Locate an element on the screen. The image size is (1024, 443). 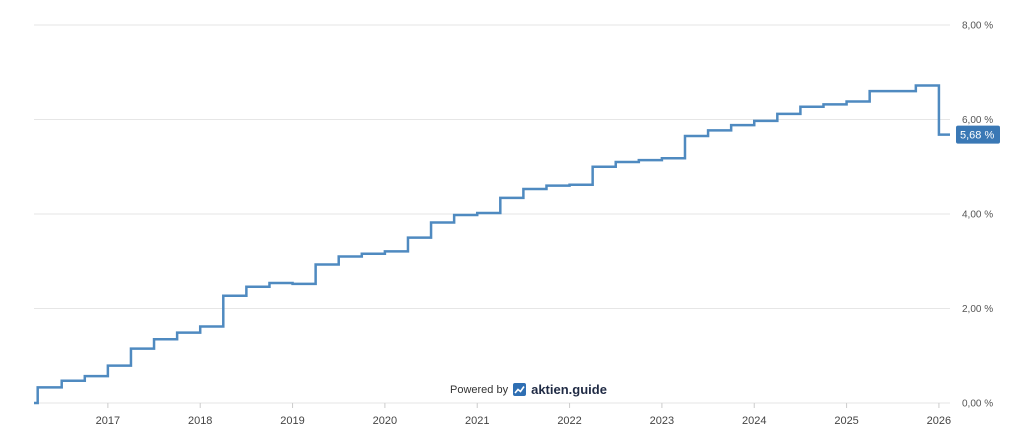
x-tick-label: 2019 is located at coordinates (292, 421).